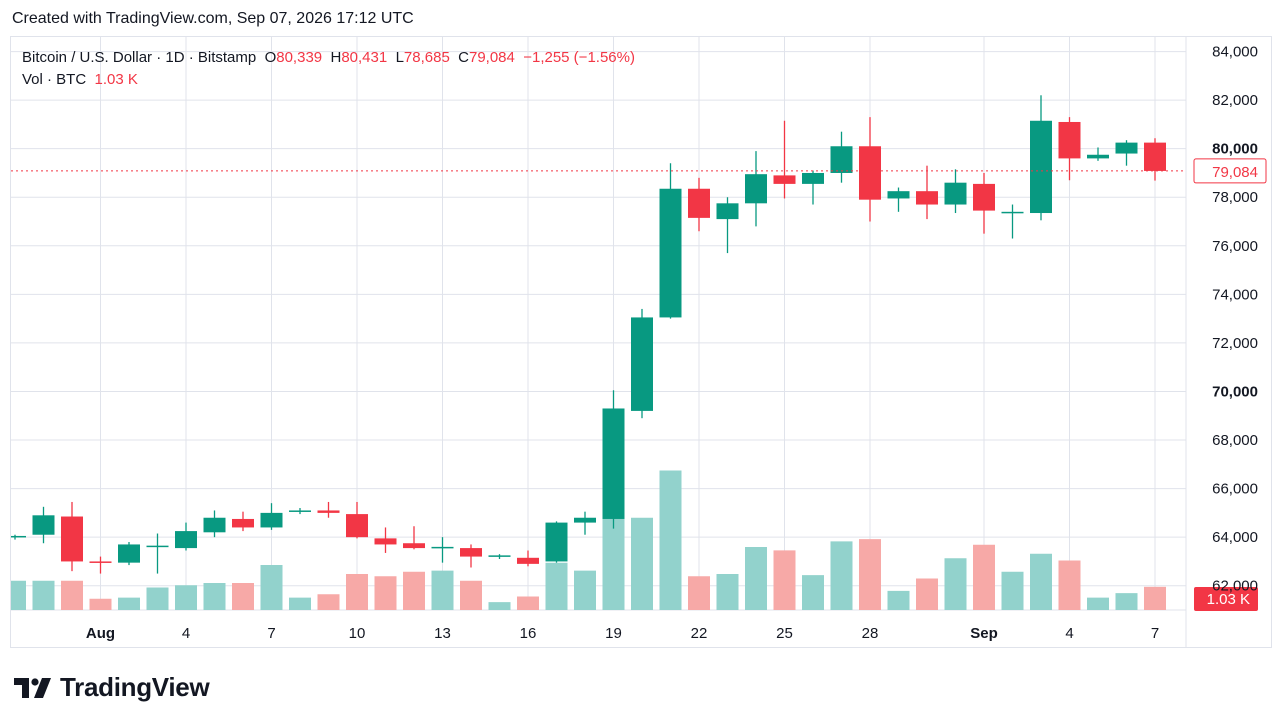 The height and width of the screenshot is (720, 1280). Describe the element at coordinates (613, 633) in the screenshot. I see `x-tick-label: 19` at that location.